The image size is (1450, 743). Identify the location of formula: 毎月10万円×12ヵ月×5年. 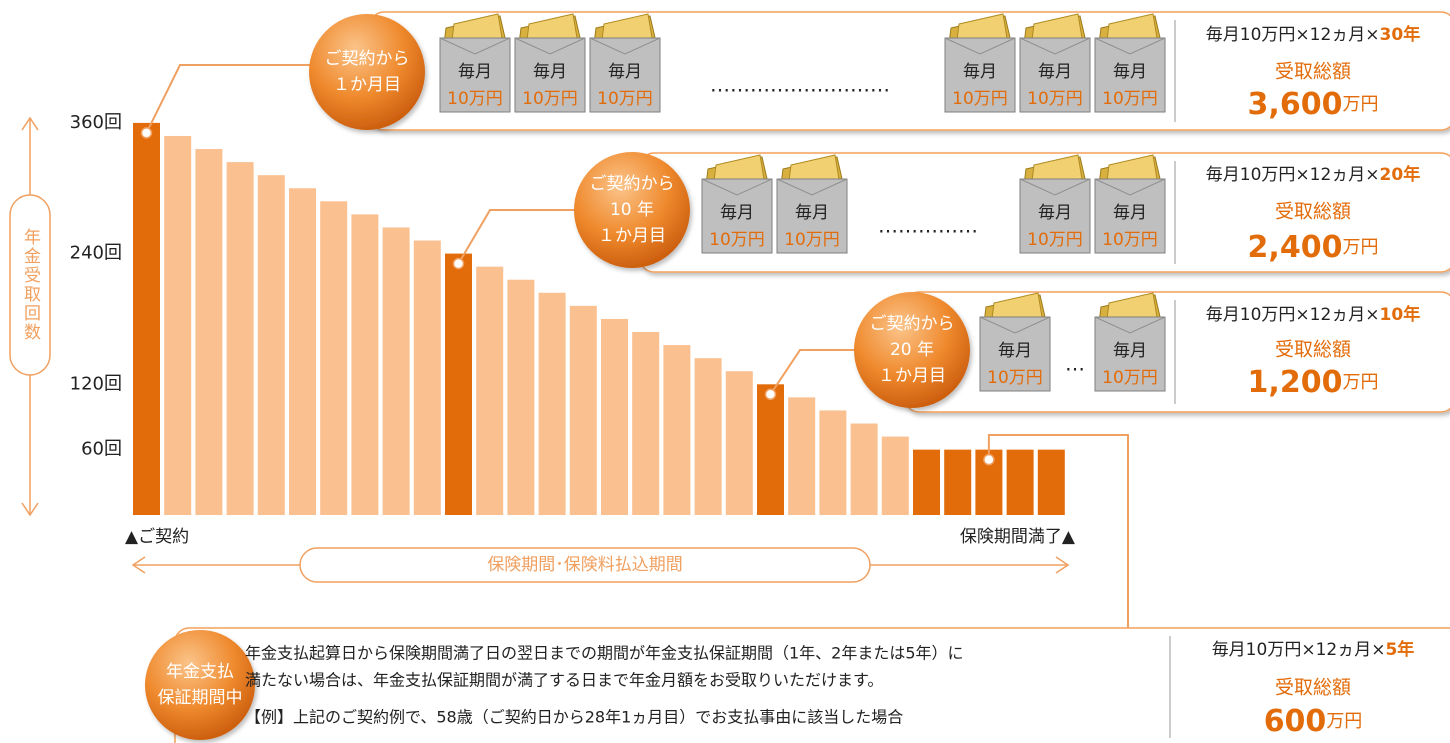
(1313, 649).